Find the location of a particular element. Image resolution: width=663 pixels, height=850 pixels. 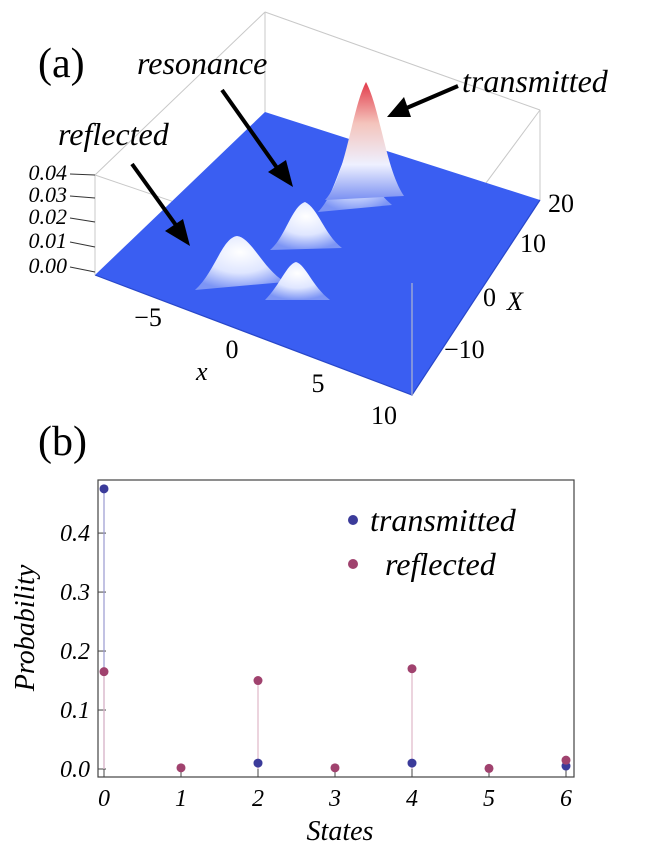

x-tick-label: 6 is located at coordinates (566, 799).